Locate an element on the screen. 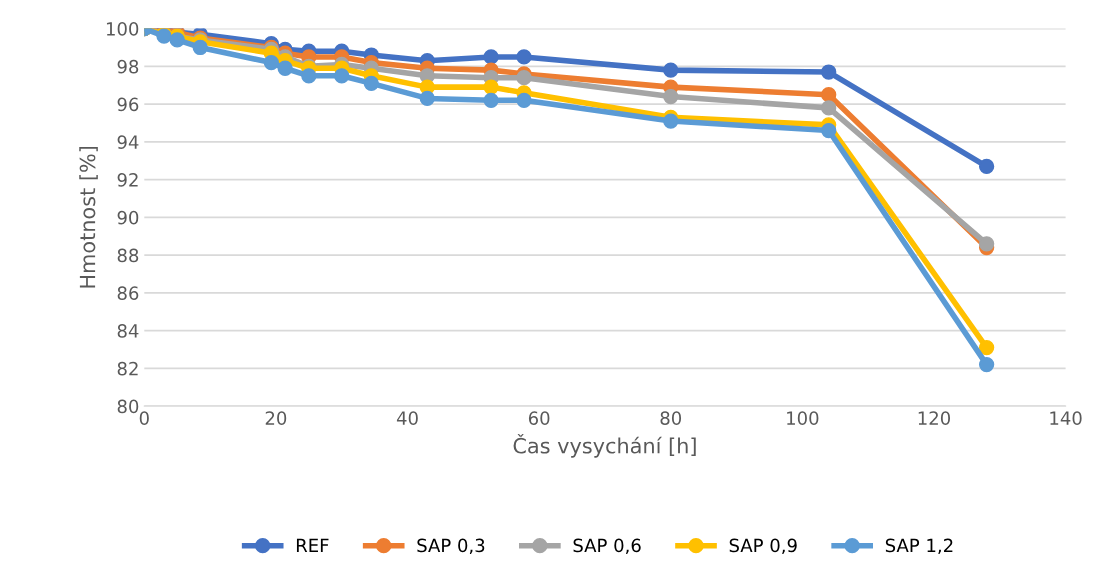 The height and width of the screenshot is (572, 1110). y-tick-label: 84 is located at coordinates (128, 331).